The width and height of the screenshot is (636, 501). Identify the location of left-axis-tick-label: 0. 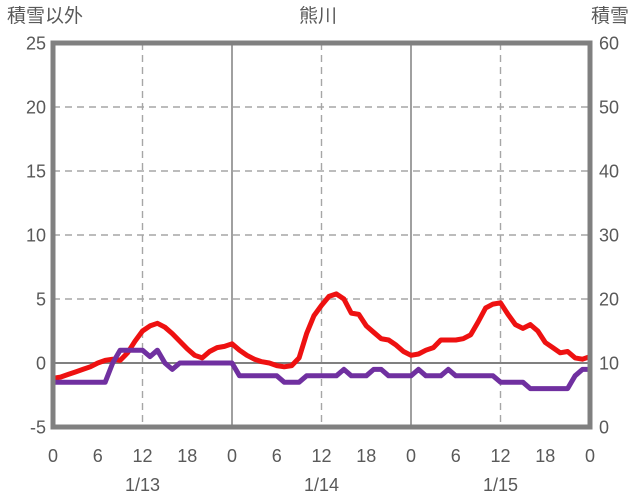
(41, 364).